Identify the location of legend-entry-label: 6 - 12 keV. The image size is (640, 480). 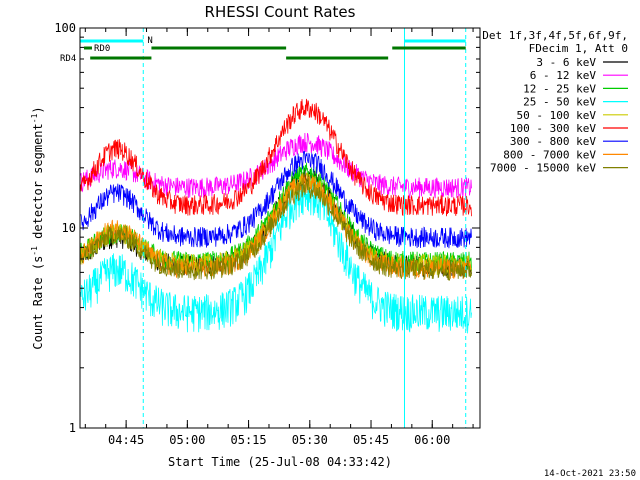
(563, 75).